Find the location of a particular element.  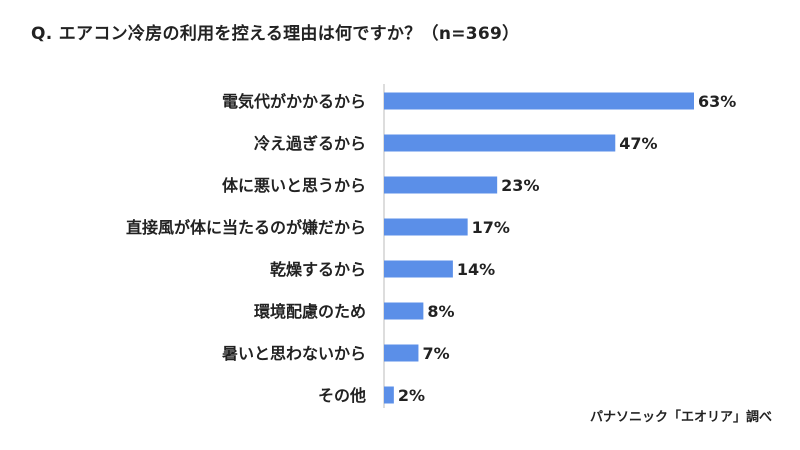

category-label: 暑いと思わないから is located at coordinates (293, 353).